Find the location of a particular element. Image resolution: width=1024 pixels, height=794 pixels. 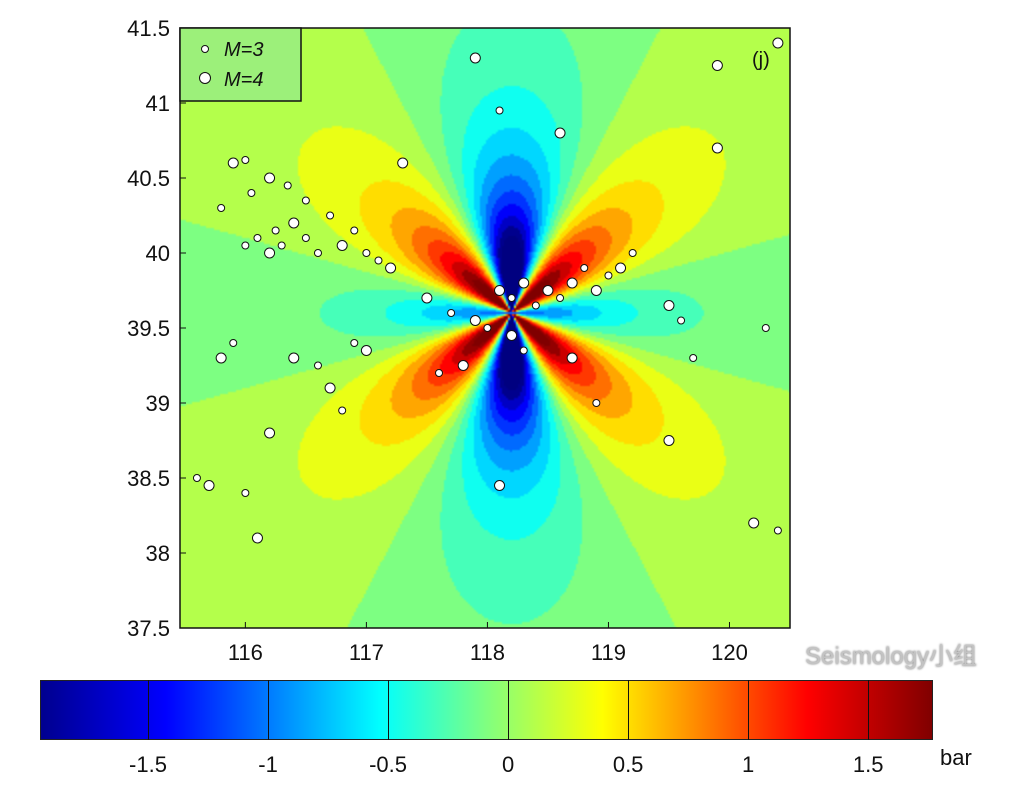

y-tick-label: 41 is located at coordinates (158, 103).